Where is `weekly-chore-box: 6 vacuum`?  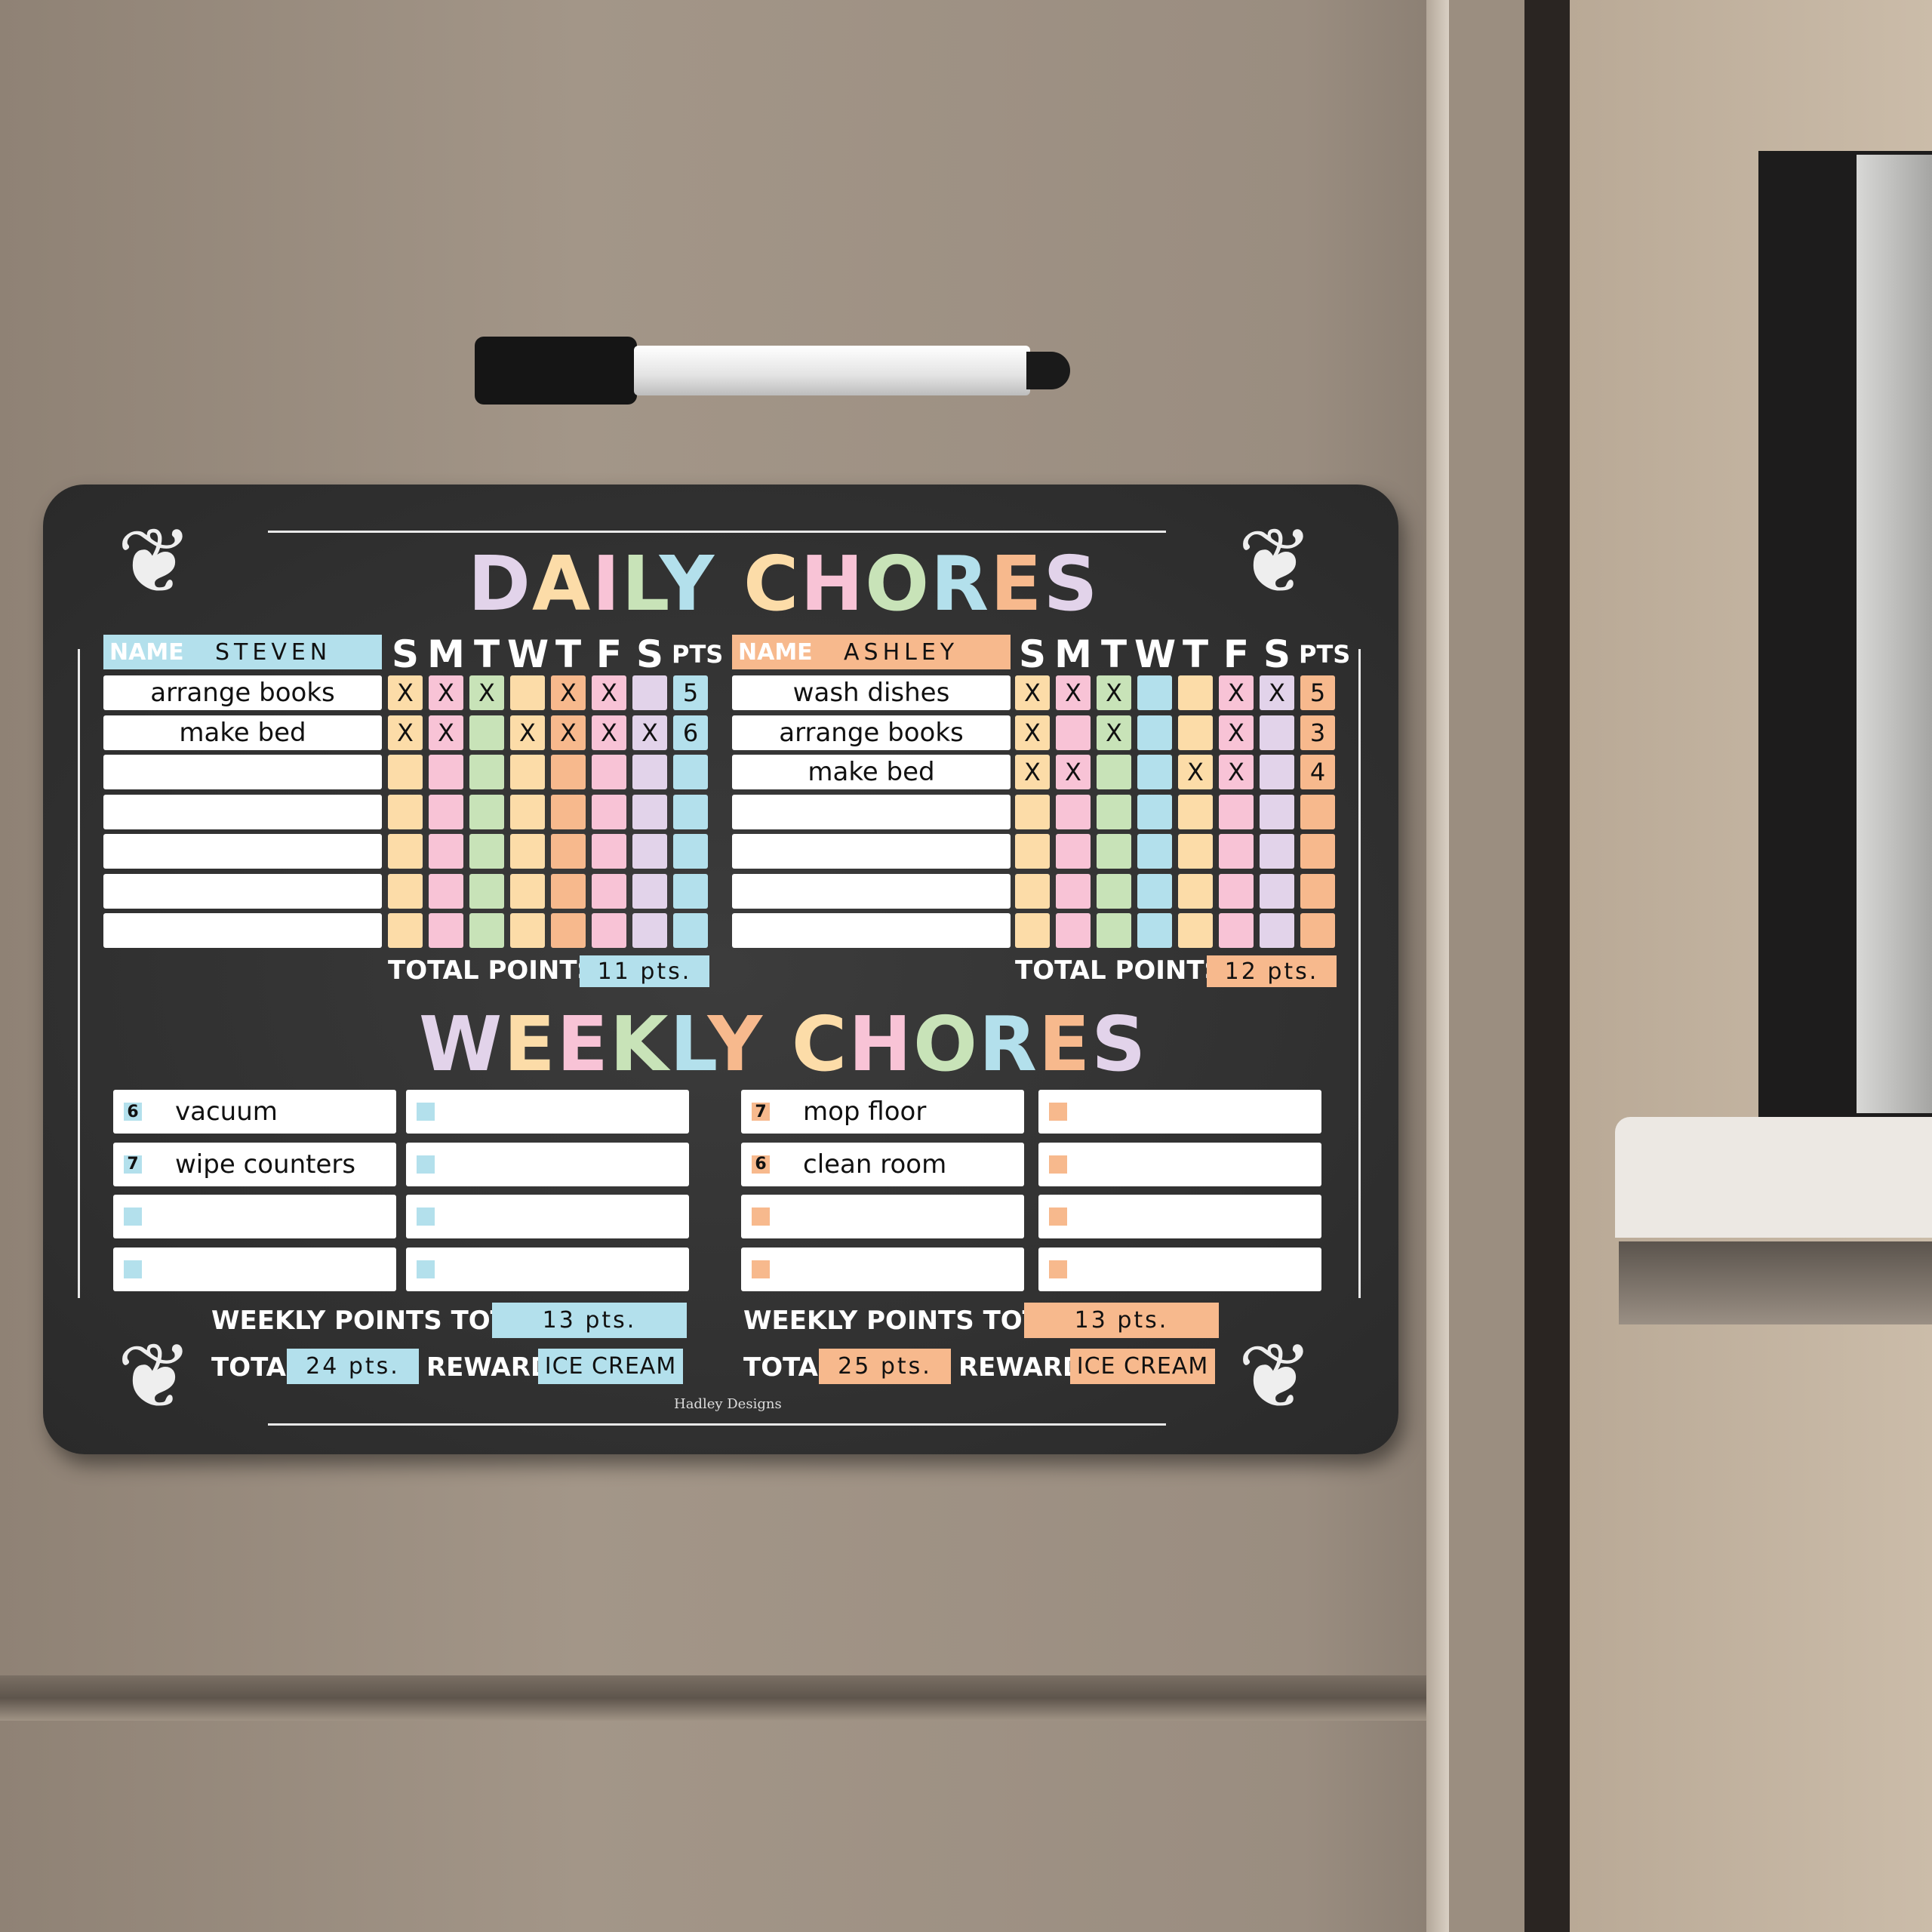
weekly-chore-box: 6 vacuum is located at coordinates (254, 1112).